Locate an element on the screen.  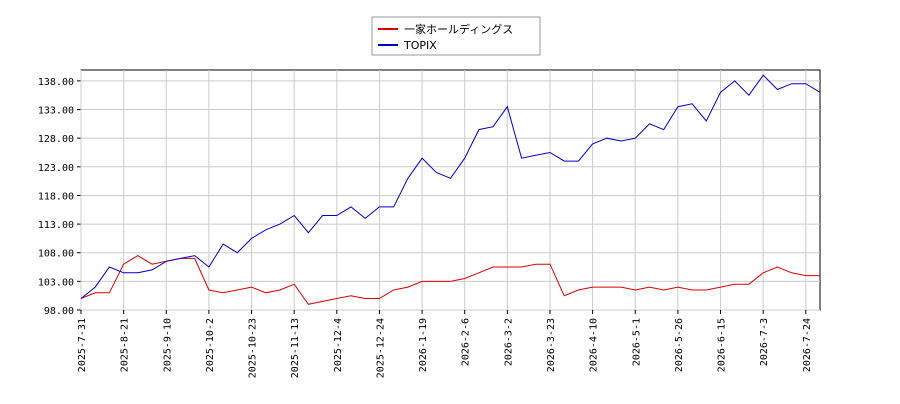
x-tick-label: 2025-12-4 is located at coordinates (338, 345).